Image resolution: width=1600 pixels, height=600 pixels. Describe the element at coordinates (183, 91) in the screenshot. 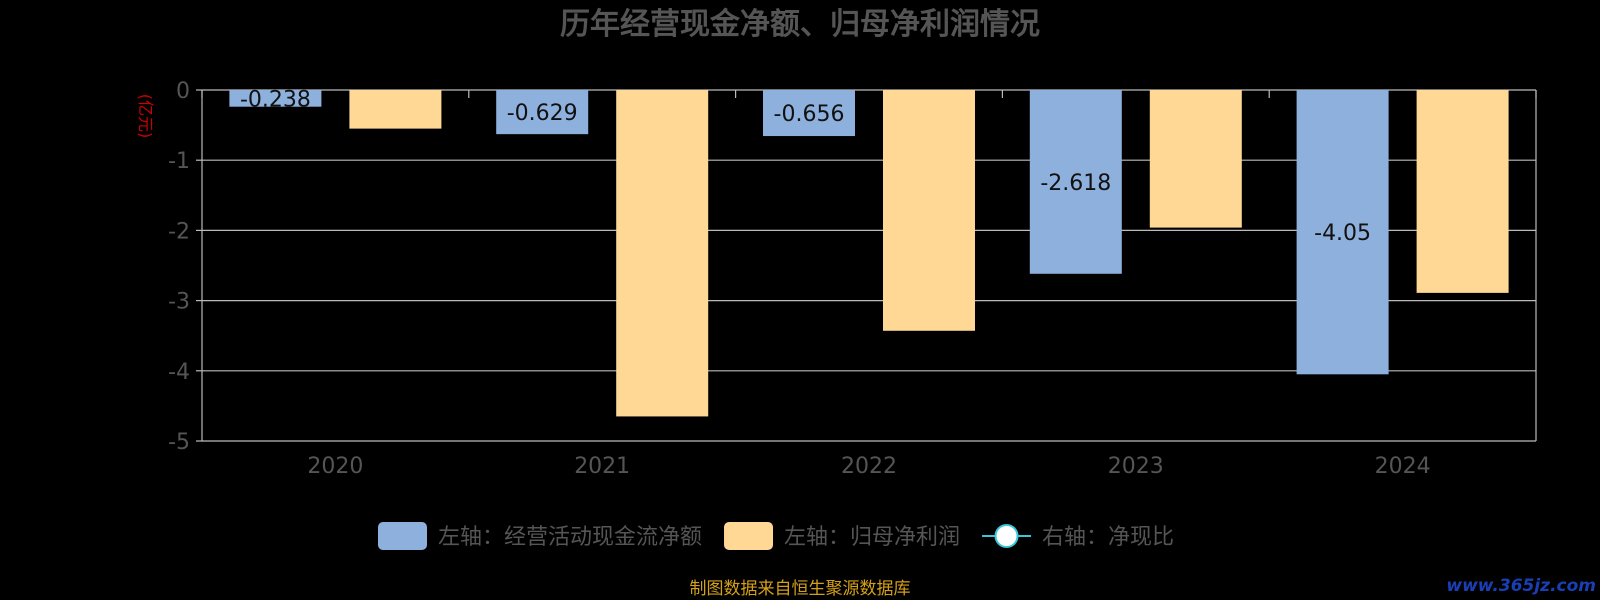

I see `y-tick-label: 0` at that location.